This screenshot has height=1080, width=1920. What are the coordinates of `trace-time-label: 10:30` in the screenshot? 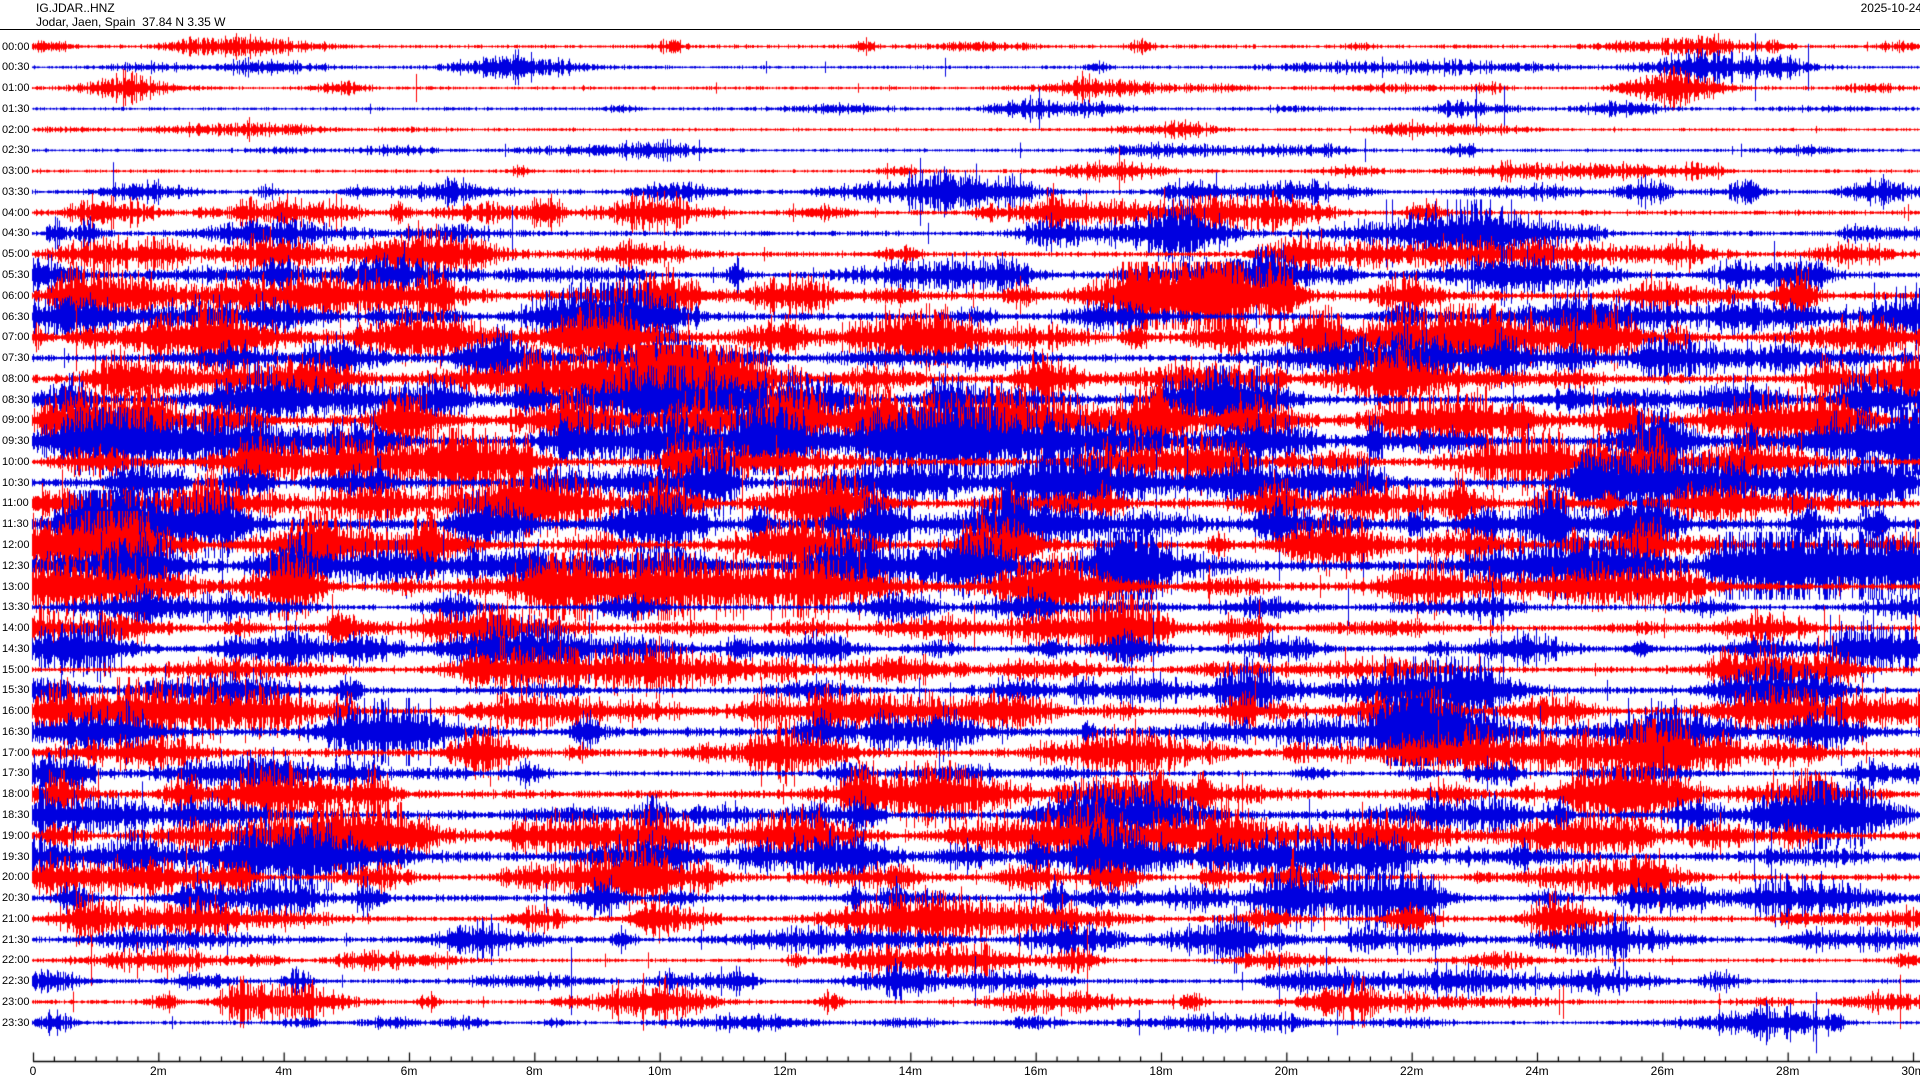 It's located at (16, 482).